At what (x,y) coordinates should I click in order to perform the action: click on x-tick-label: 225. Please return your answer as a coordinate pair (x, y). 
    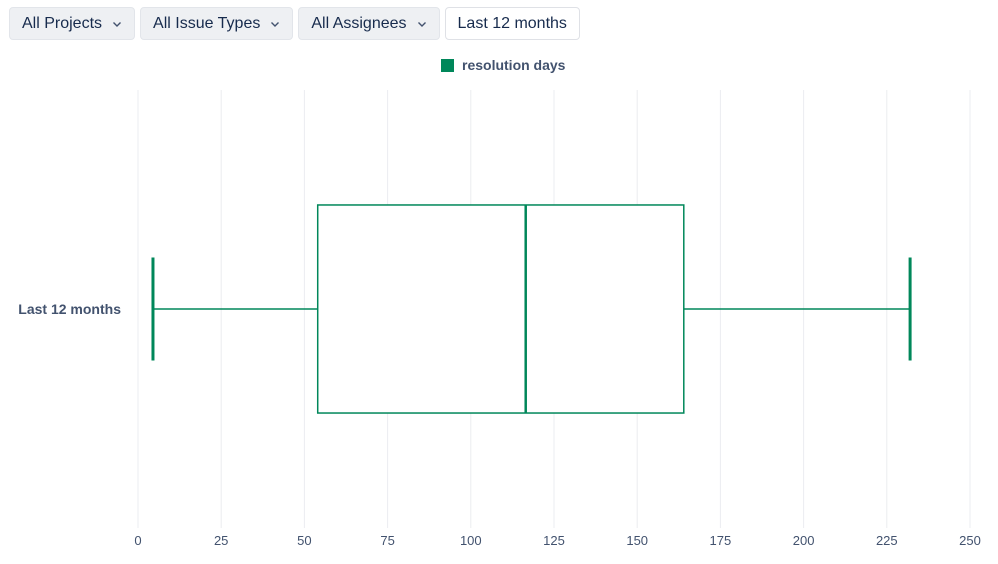
    Looking at the image, I should click on (887, 540).